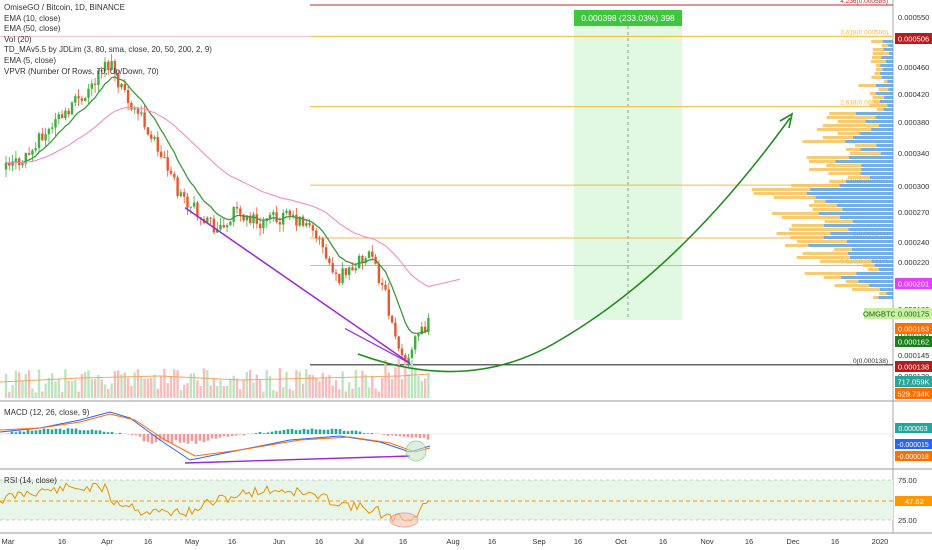  I want to click on downtrend-line, so click(297, 286).